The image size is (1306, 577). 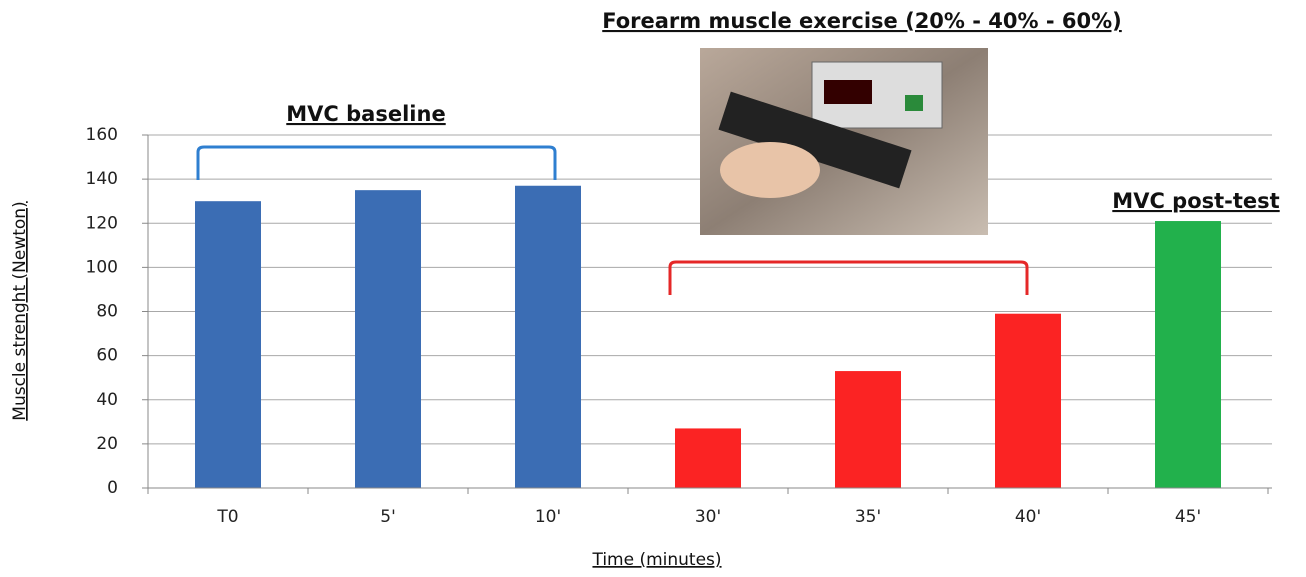 What do you see at coordinates (107, 356) in the screenshot?
I see `y-tick-label: 60` at bounding box center [107, 356].